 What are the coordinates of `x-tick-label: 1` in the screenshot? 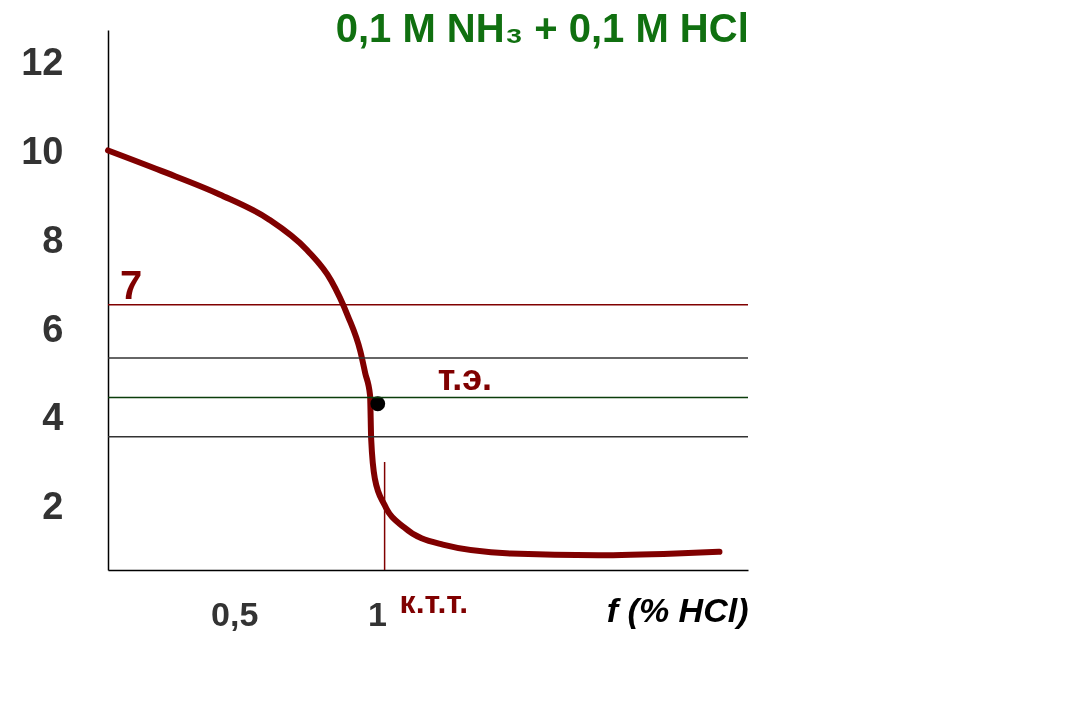 It's located at (377, 613).